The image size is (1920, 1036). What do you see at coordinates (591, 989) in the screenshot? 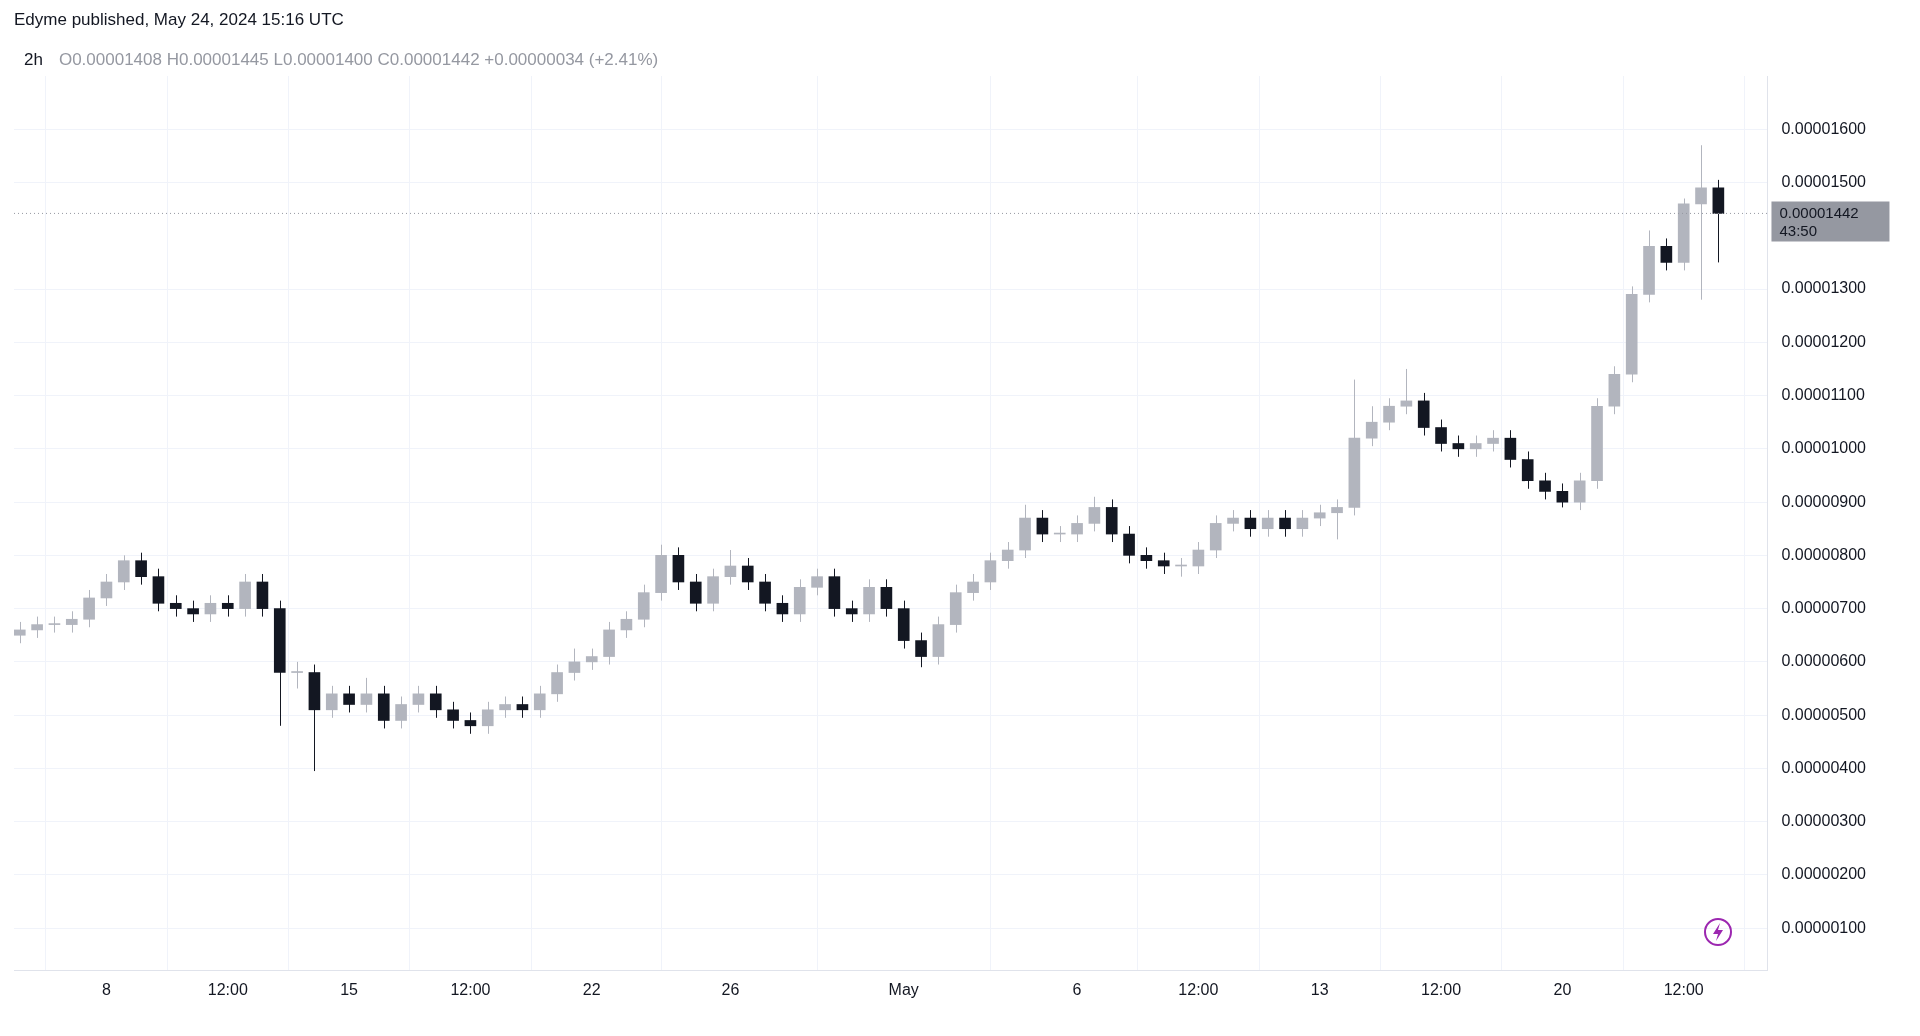
I see `x-tick-label: 22` at bounding box center [591, 989].